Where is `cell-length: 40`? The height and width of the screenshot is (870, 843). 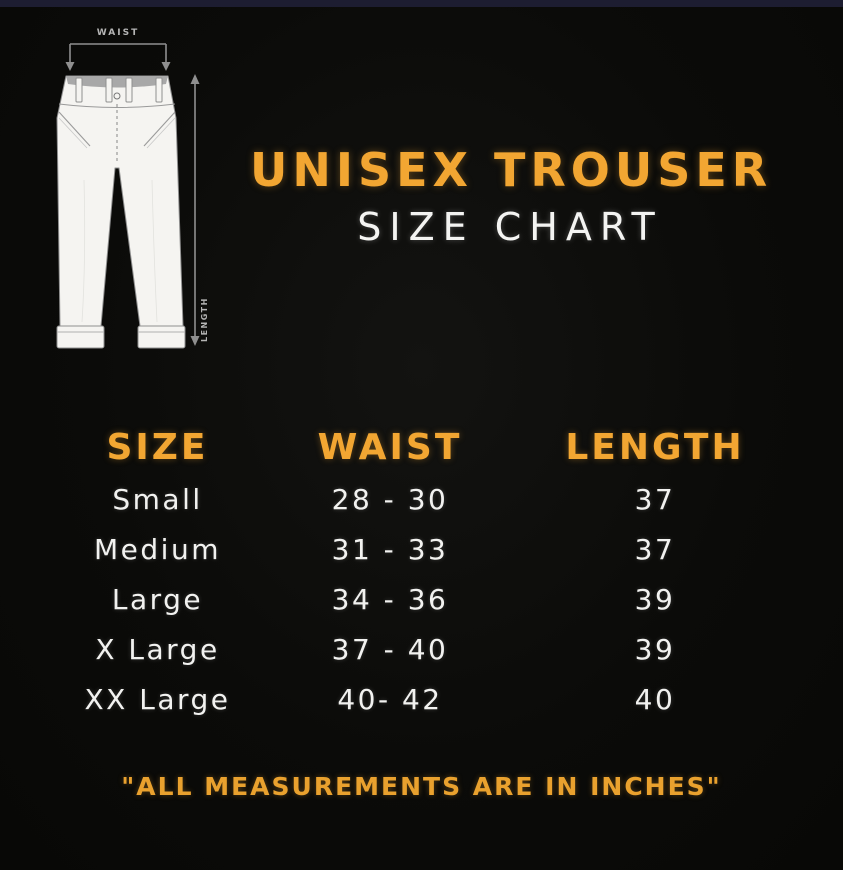
cell-length: 40 is located at coordinates (655, 699).